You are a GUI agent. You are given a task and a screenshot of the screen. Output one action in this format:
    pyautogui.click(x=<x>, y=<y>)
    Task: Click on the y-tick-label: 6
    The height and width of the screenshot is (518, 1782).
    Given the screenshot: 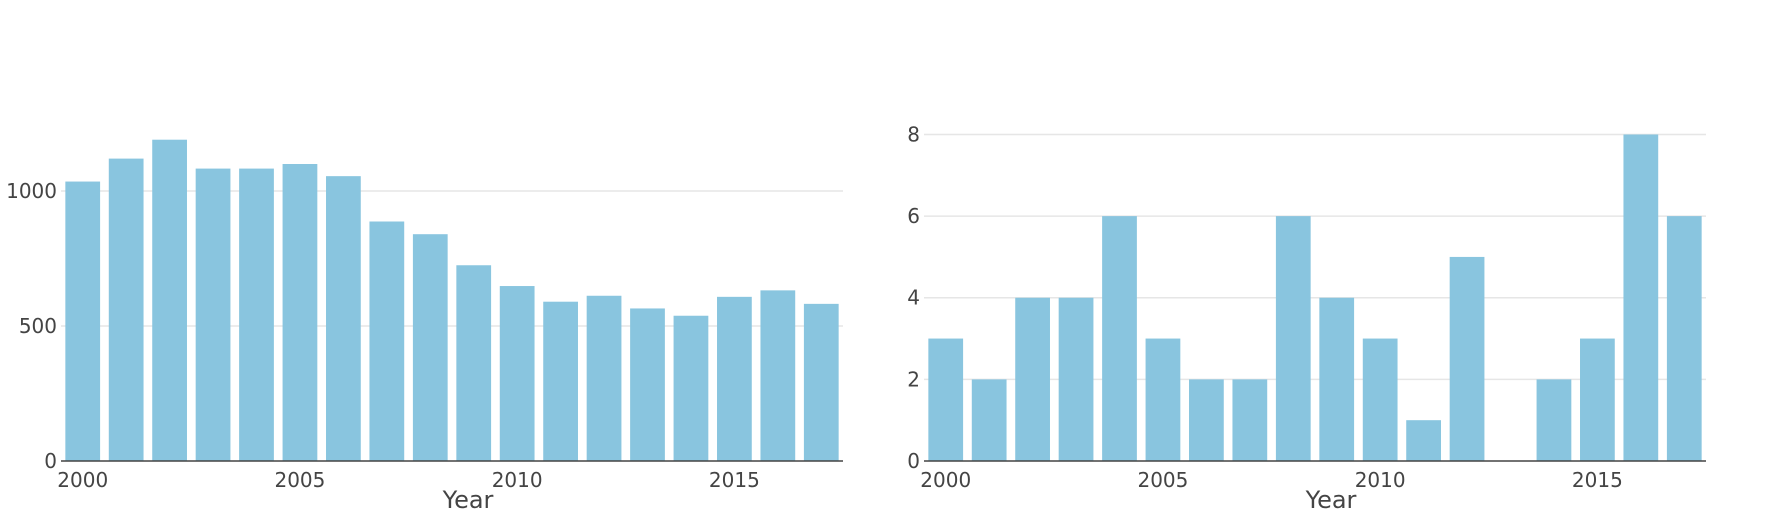 What is the action you would take?
    pyautogui.click(x=913, y=216)
    